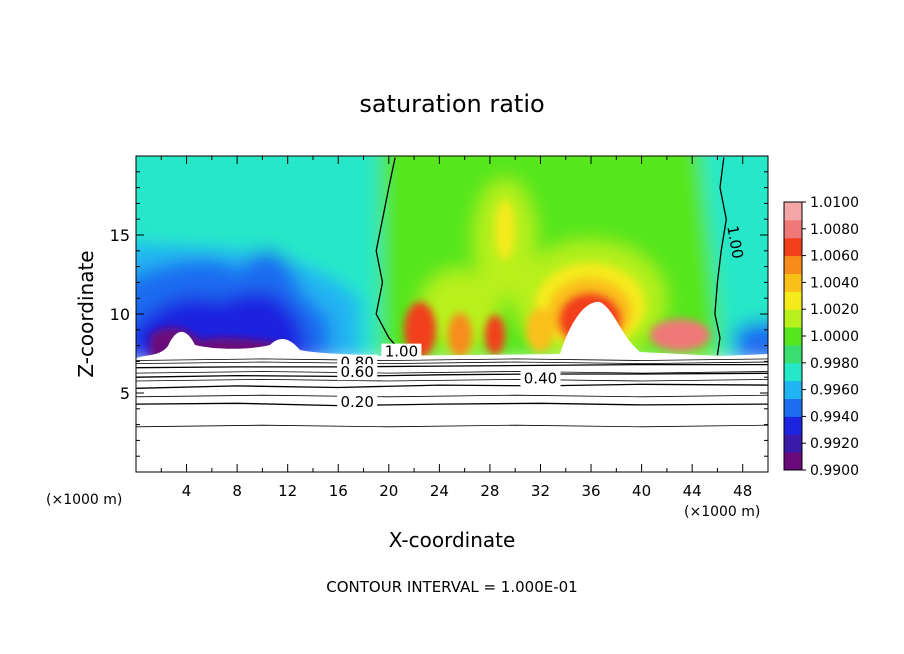 The image size is (904, 654). I want to click on x-tick-label: 12, so click(287, 491).